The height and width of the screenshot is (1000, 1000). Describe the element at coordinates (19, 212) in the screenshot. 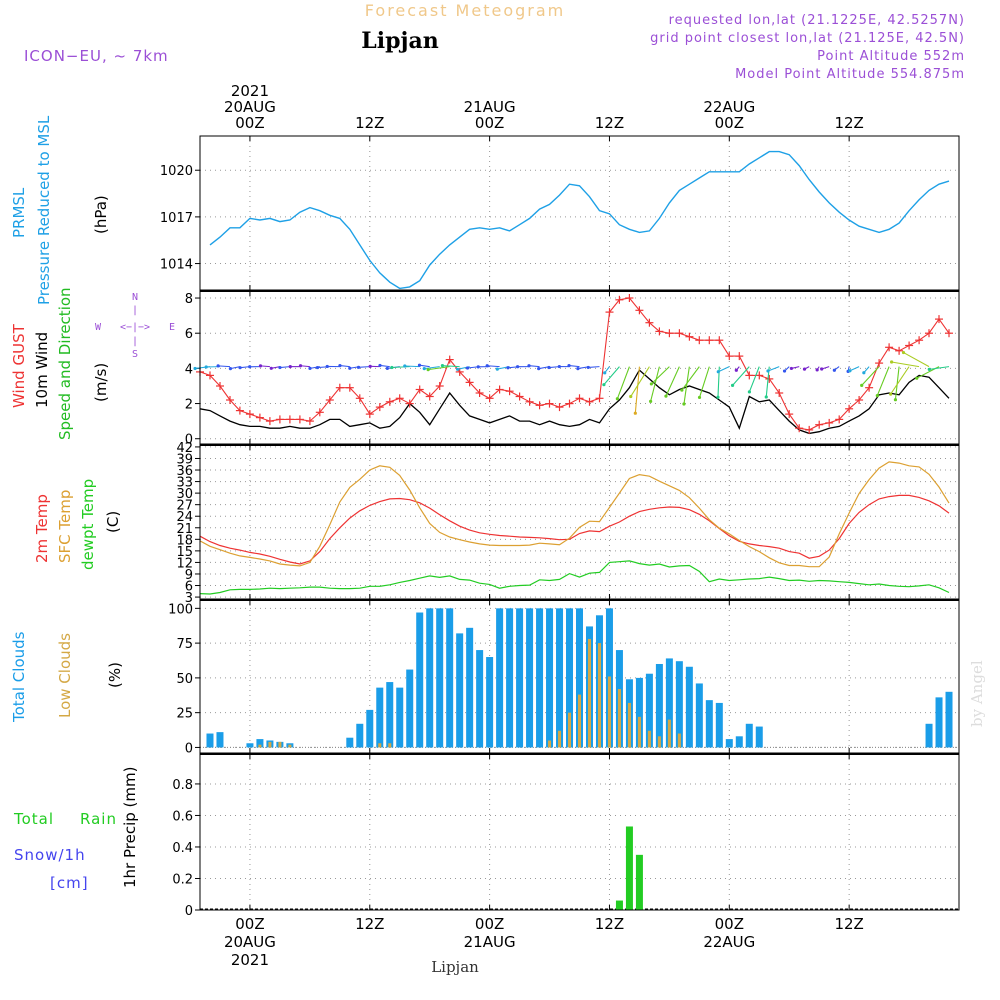

I see `pressure-label-1: PRMSL` at that location.